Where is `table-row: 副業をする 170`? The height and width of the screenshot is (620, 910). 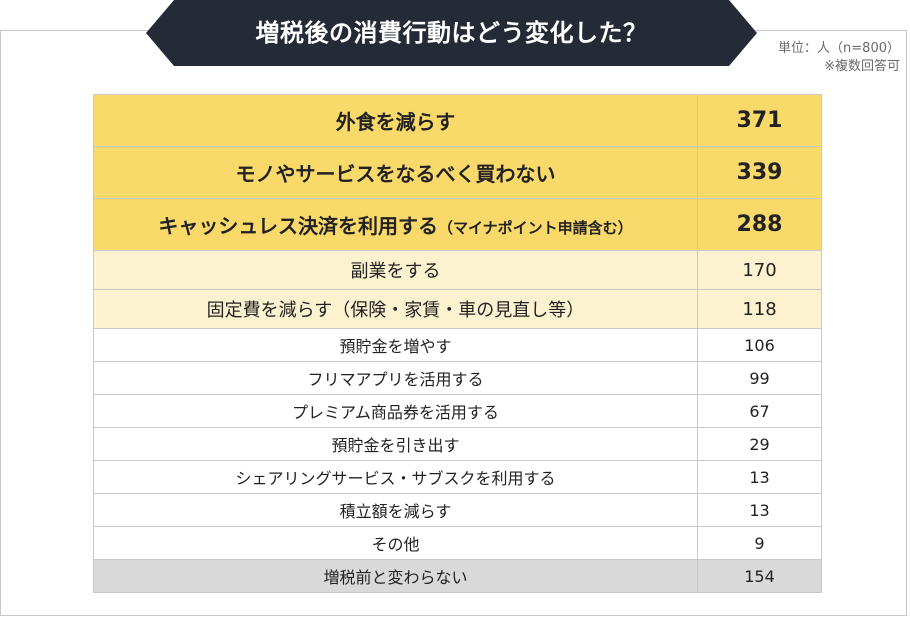
table-row: 副業をする 170 is located at coordinates (457, 270).